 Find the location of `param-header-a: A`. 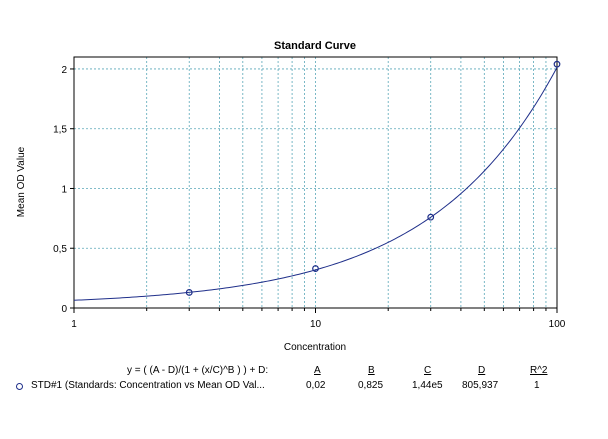

param-header-a: A is located at coordinates (317, 370).